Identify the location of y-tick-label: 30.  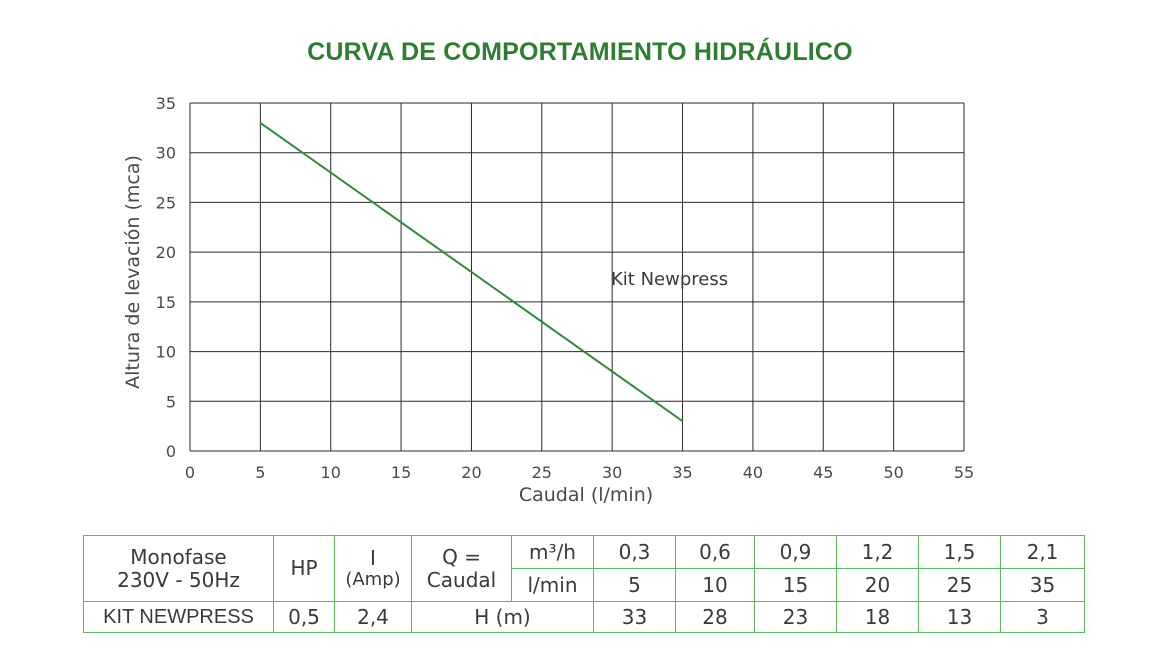
(166, 153).